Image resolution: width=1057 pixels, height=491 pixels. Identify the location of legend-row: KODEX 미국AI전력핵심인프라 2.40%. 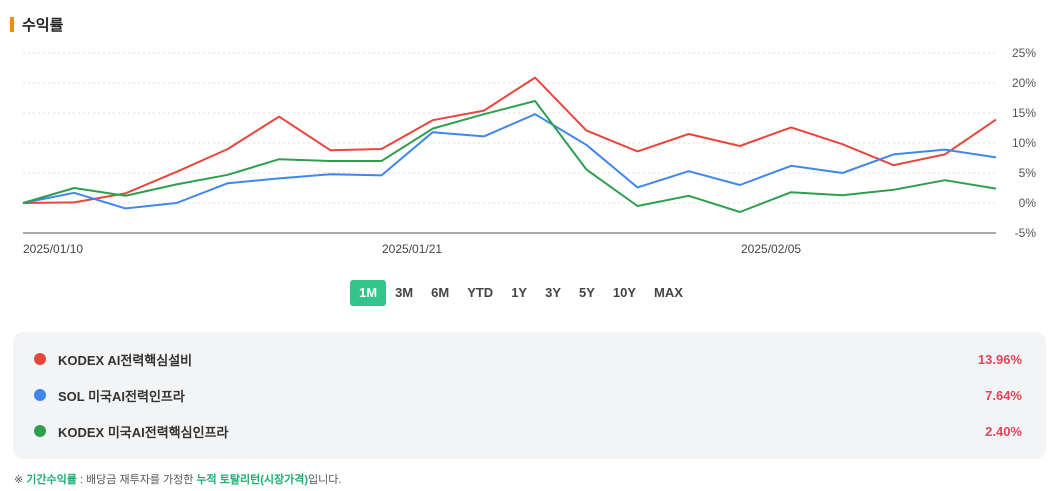
(529, 431).